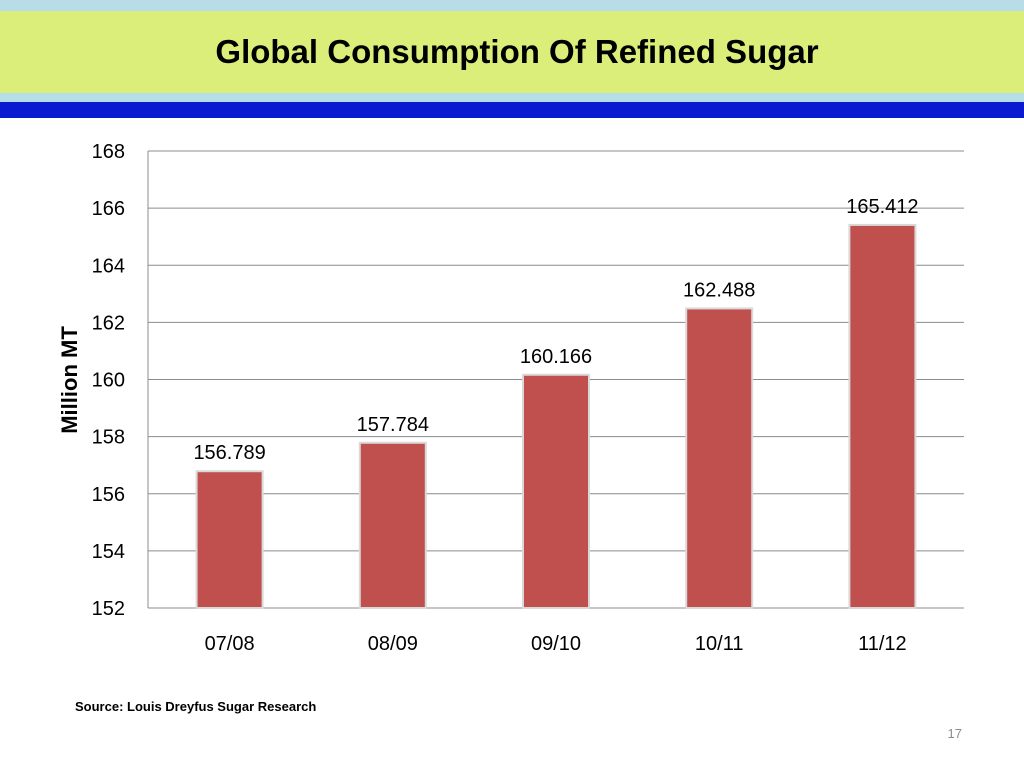  What do you see at coordinates (512, 5) in the screenshot?
I see `top-decor-strip` at bounding box center [512, 5].